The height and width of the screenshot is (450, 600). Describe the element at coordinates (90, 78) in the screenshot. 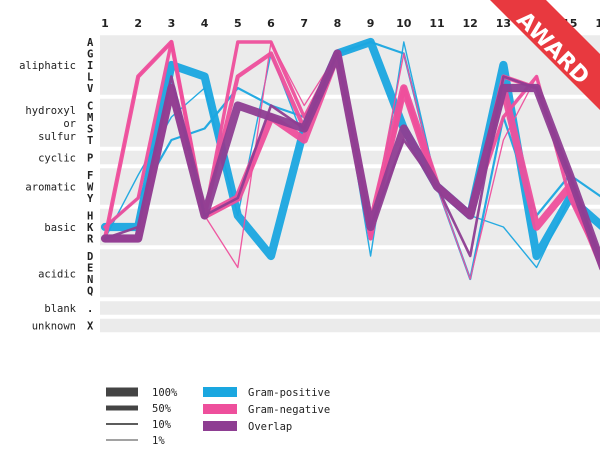

I see `residue-label: L` at that location.